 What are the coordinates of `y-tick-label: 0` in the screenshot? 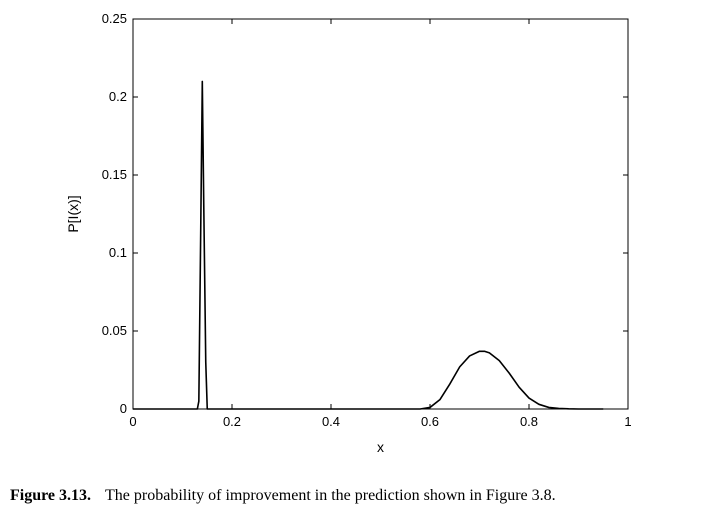 It's located at (123, 408).